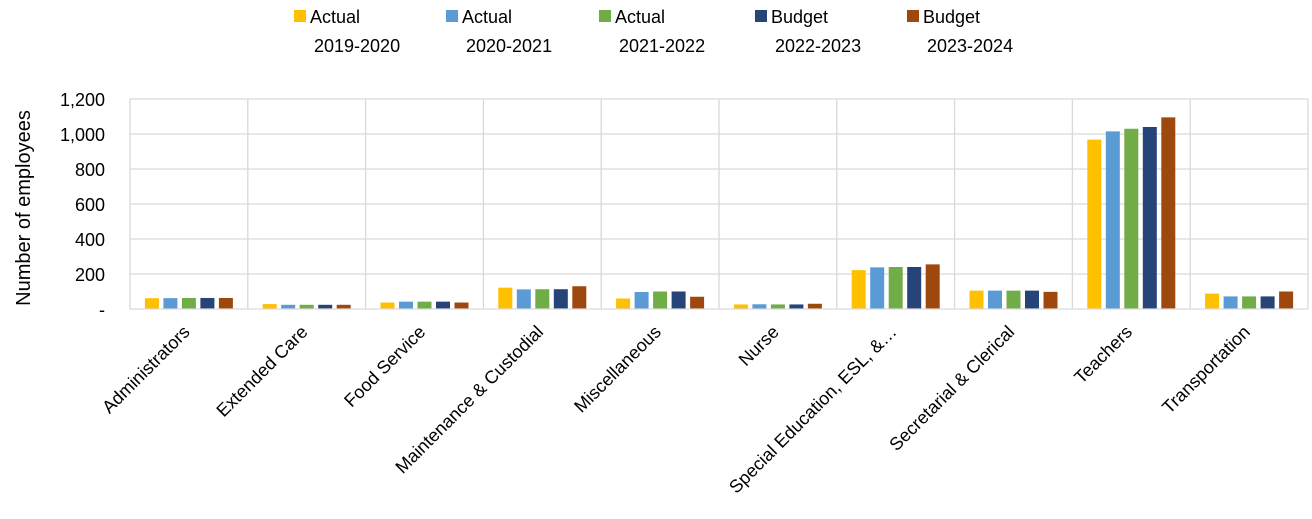 The image size is (1312, 519). What do you see at coordinates (90, 240) in the screenshot?
I see `y-tick-label: 400` at bounding box center [90, 240].